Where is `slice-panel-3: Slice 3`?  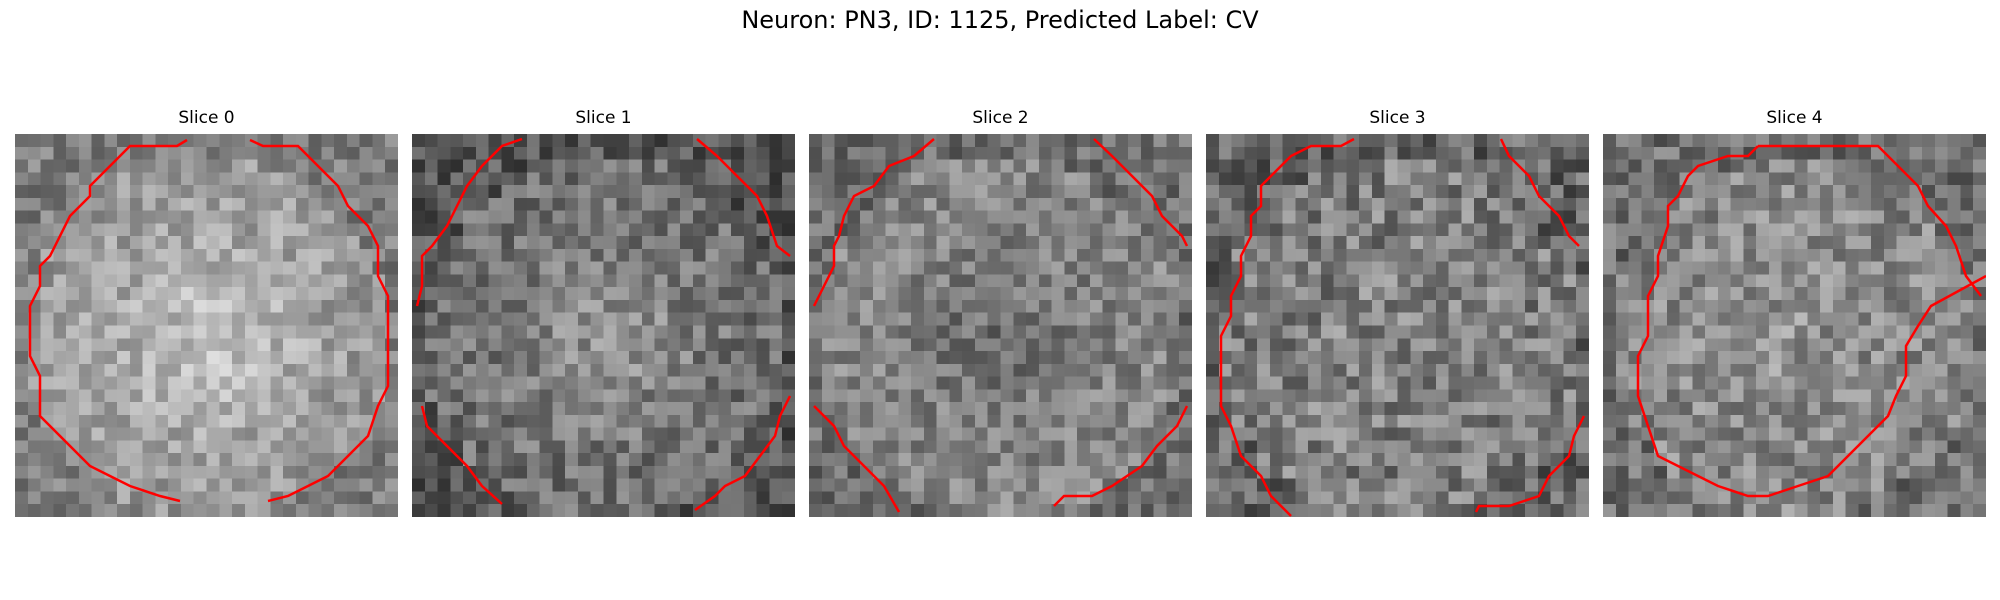
slice-panel-3: Slice 3 is located at coordinates (1397, 314).